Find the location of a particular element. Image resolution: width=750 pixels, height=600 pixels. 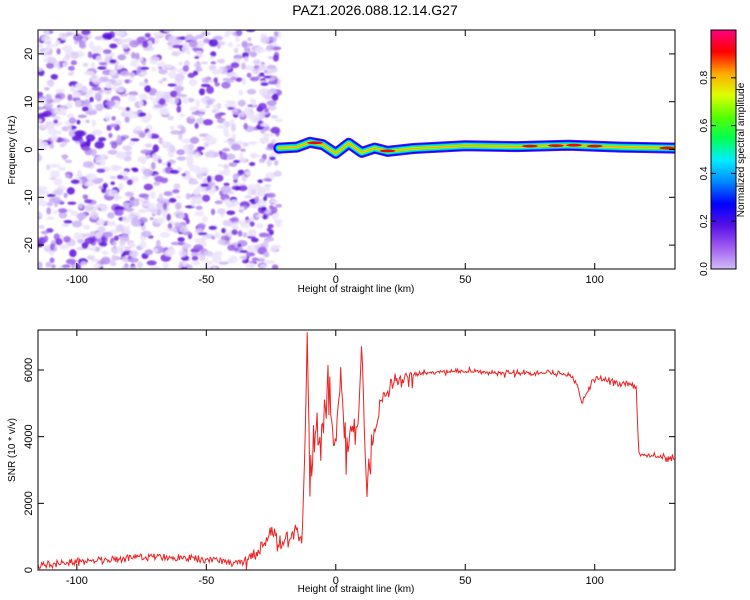

x-tick-label: 100 is located at coordinates (595, 581).